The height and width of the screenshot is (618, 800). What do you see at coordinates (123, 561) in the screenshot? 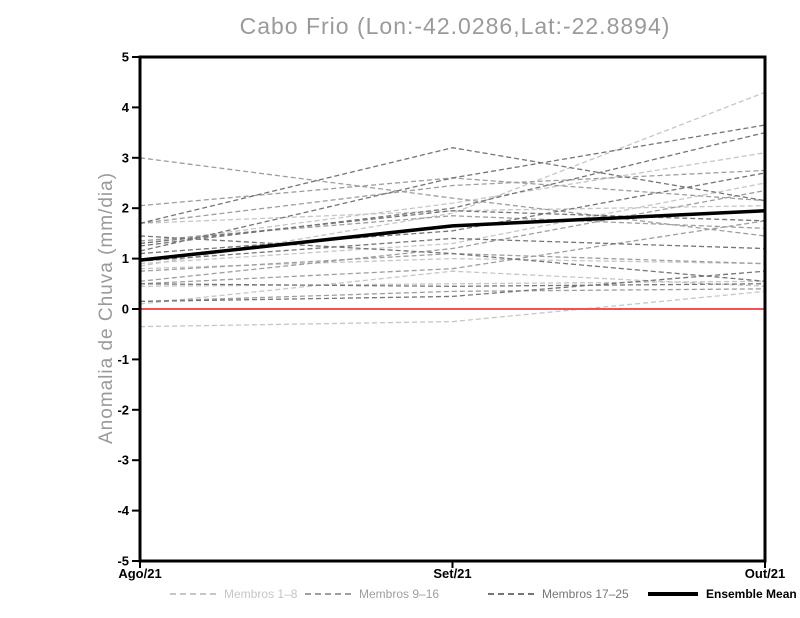
I see `y-tick-label: -5` at bounding box center [123, 561].